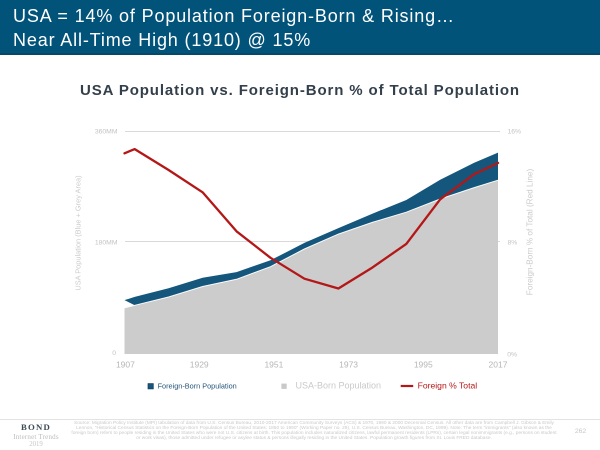 Image resolution: width=600 pixels, height=450 pixels. I want to click on svg-text: USA-Born Population, so click(339, 385).